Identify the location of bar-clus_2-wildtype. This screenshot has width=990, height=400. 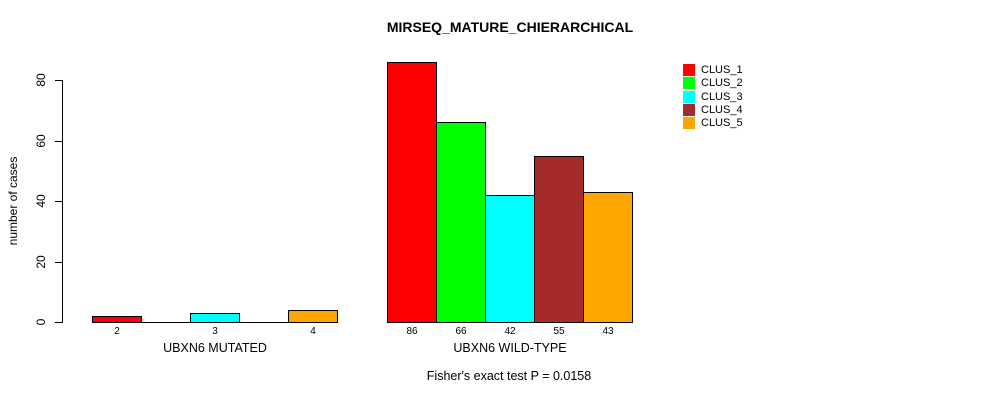
(461, 222).